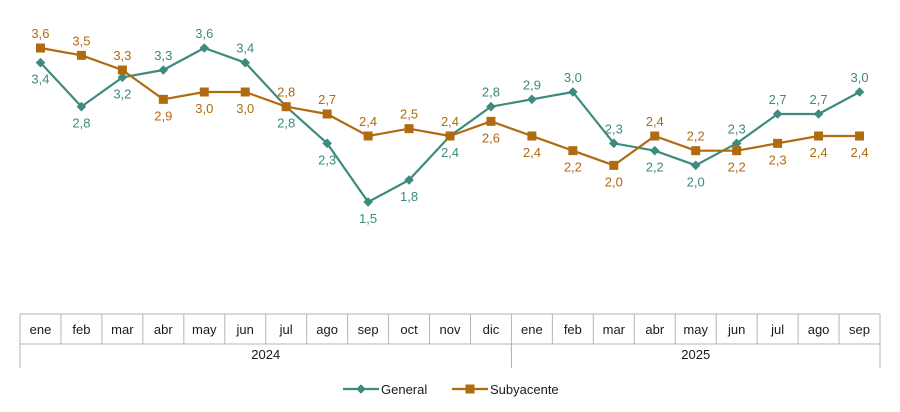 This screenshot has width=900, height=412. Describe the element at coordinates (450, 329) in the screenshot. I see `month-tick-label: nov` at that location.